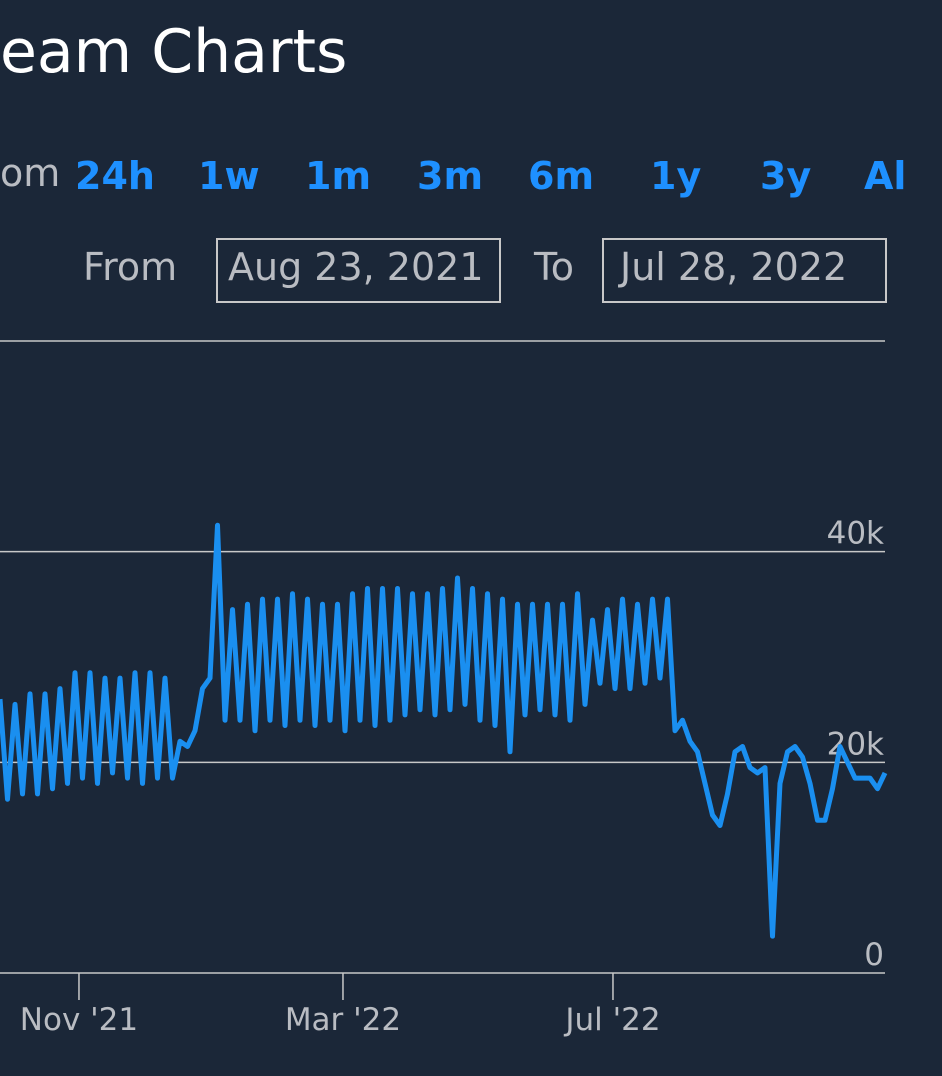  I want to click on range-button: Al, so click(885, 176).